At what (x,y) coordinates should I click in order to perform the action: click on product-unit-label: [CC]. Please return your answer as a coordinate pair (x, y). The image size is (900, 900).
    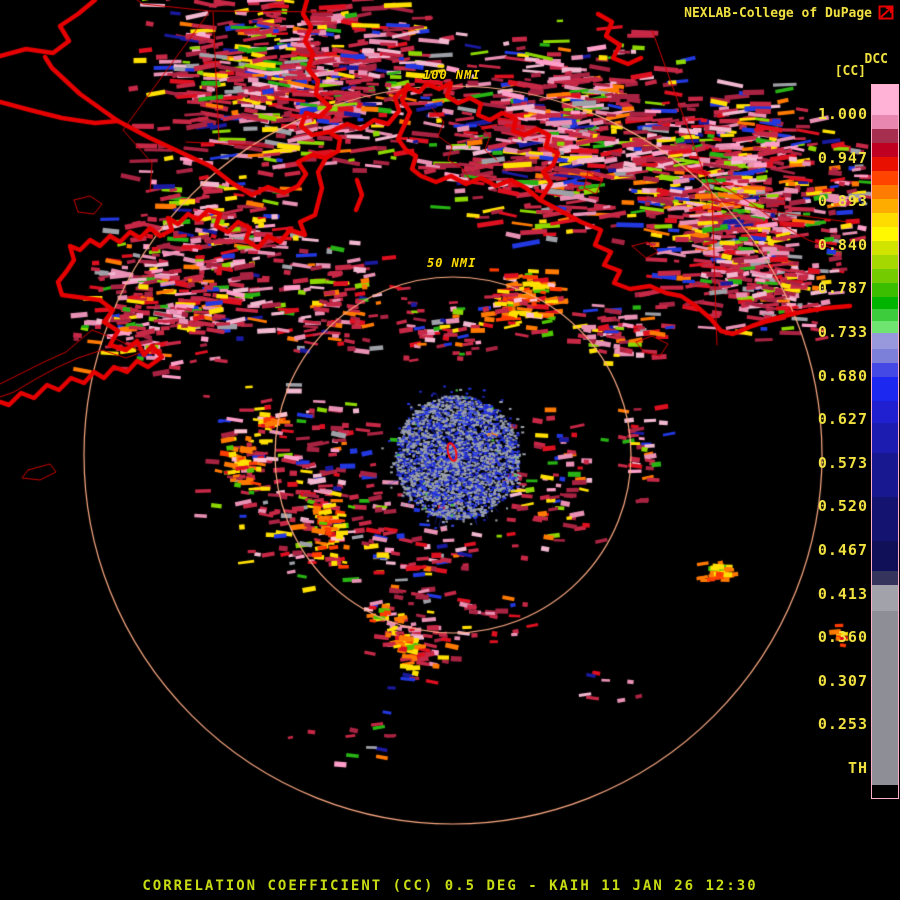
    Looking at the image, I should click on (850, 71).